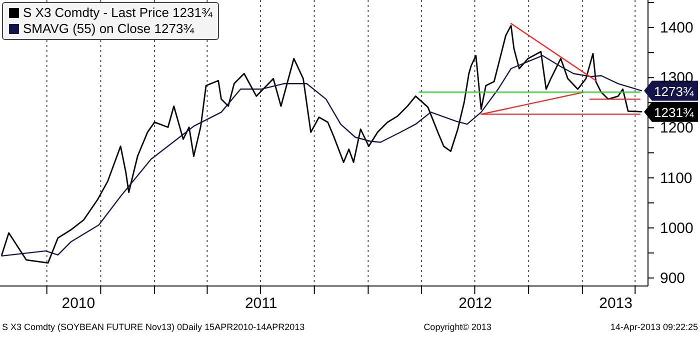 The height and width of the screenshot is (337, 700). What do you see at coordinates (674, 91) in the screenshot?
I see `annotation: 1273¾` at bounding box center [674, 91].